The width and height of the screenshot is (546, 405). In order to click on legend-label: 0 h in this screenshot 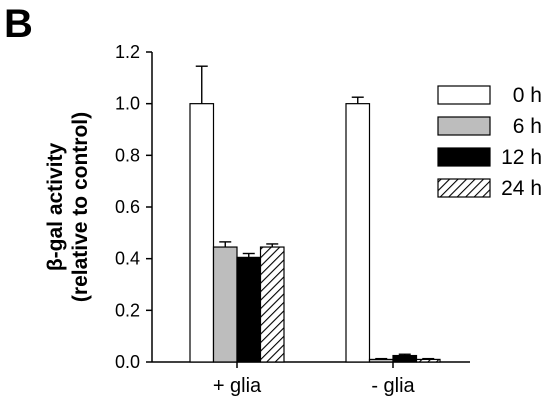, I will do `click(527, 95)`.